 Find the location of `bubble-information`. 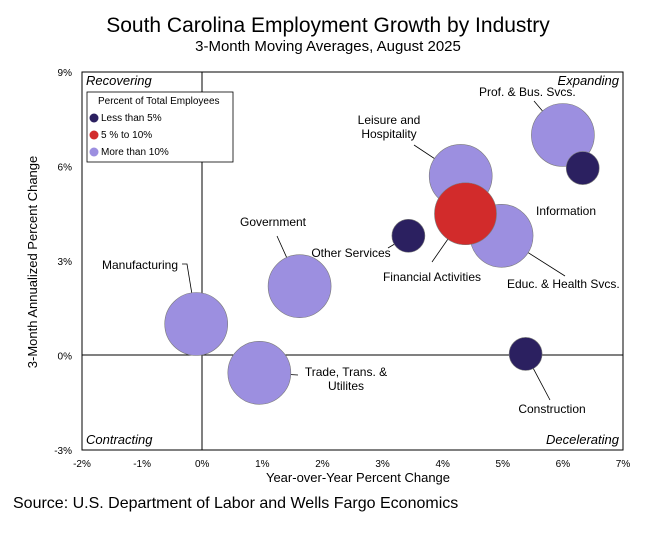

bubble-information is located at coordinates (582, 168).